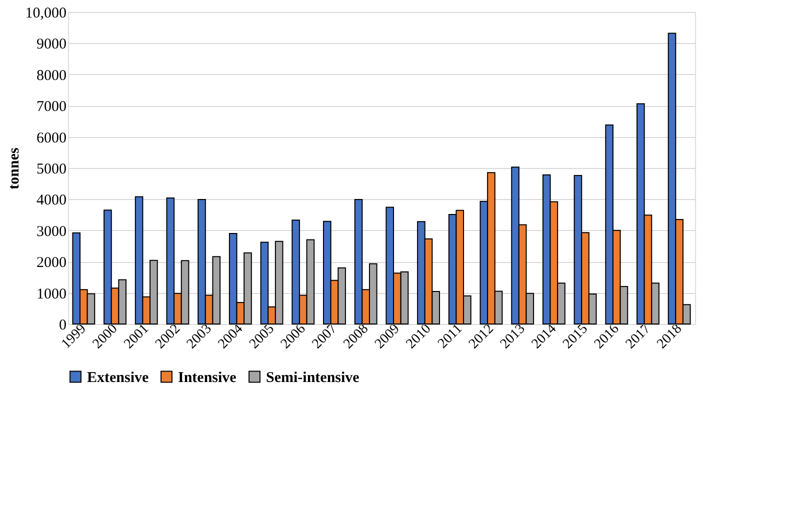  I want to click on y-axis-title: tonnes, so click(14, 169).